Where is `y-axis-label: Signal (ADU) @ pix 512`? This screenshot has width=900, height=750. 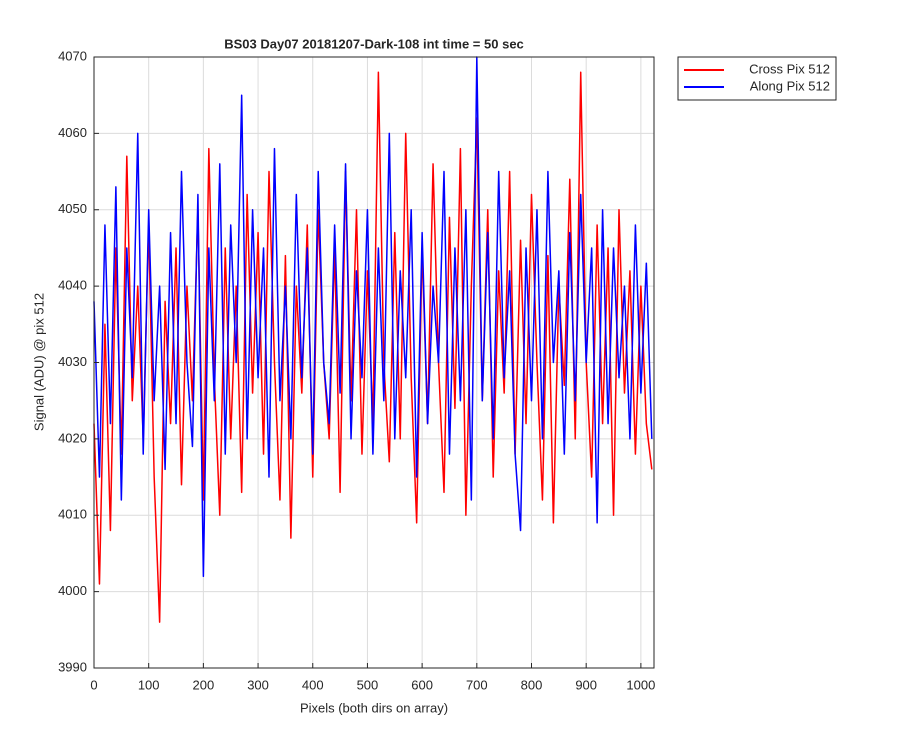
y-axis-label: Signal (ADU) @ pix 512 is located at coordinates (38, 362).